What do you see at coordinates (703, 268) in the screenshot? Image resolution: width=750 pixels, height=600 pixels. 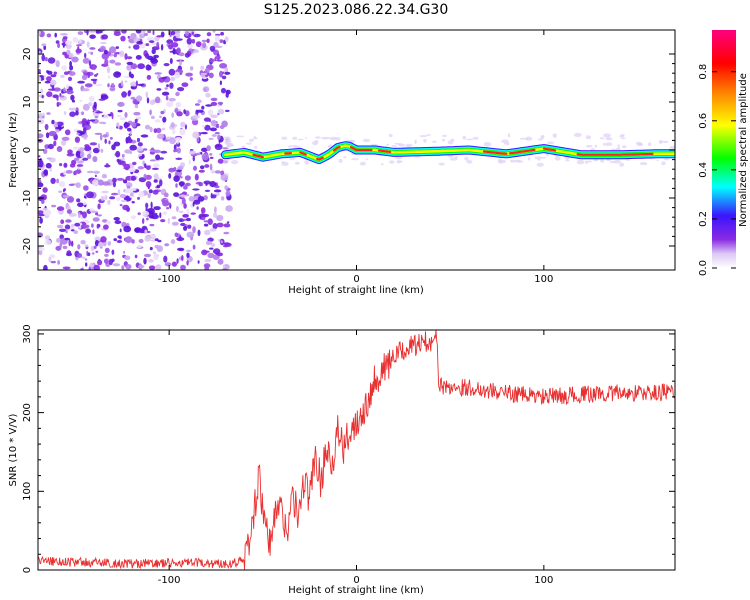 I see `colorbar-tick-label: 0.0` at bounding box center [703, 268].